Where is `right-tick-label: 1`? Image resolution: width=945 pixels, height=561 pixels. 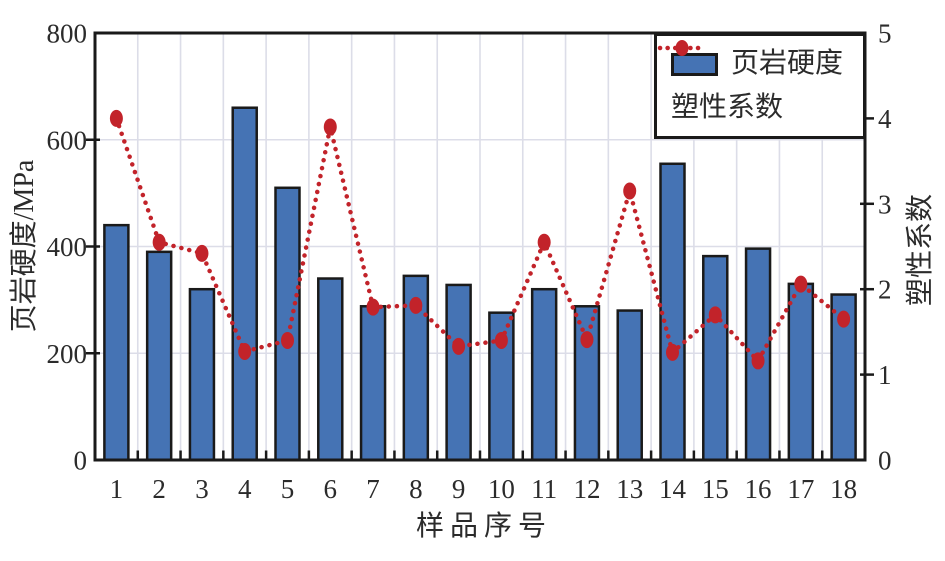
right-tick-label: 1 is located at coordinates (885, 375).